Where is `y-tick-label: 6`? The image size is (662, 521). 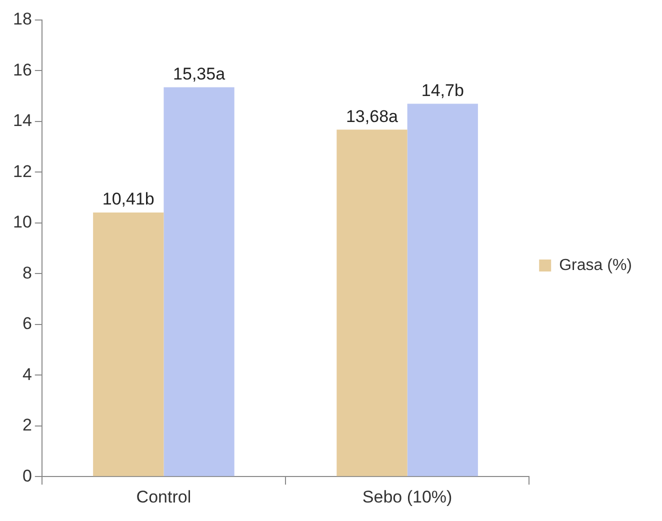
y-tick-label: 6 is located at coordinates (27, 324).